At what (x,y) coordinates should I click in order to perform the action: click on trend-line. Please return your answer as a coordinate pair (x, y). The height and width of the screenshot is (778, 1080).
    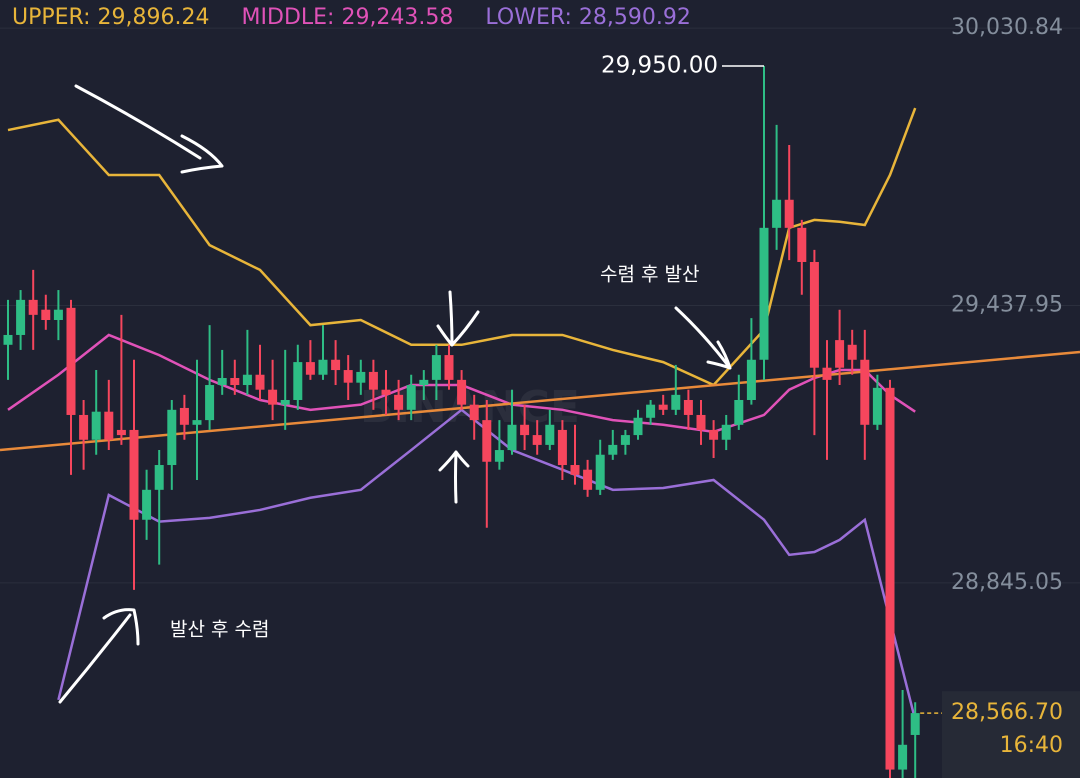
    Looking at the image, I should click on (540, 401).